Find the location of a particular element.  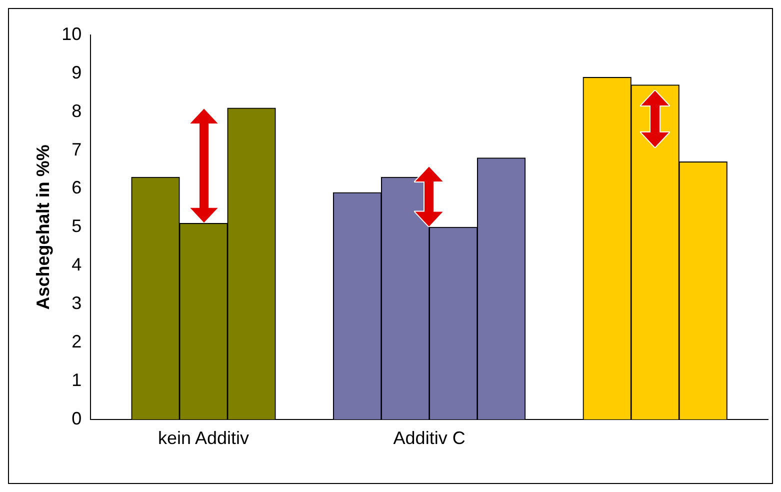

y-axis-title: Aschegehalt in %% is located at coordinates (42, 227).